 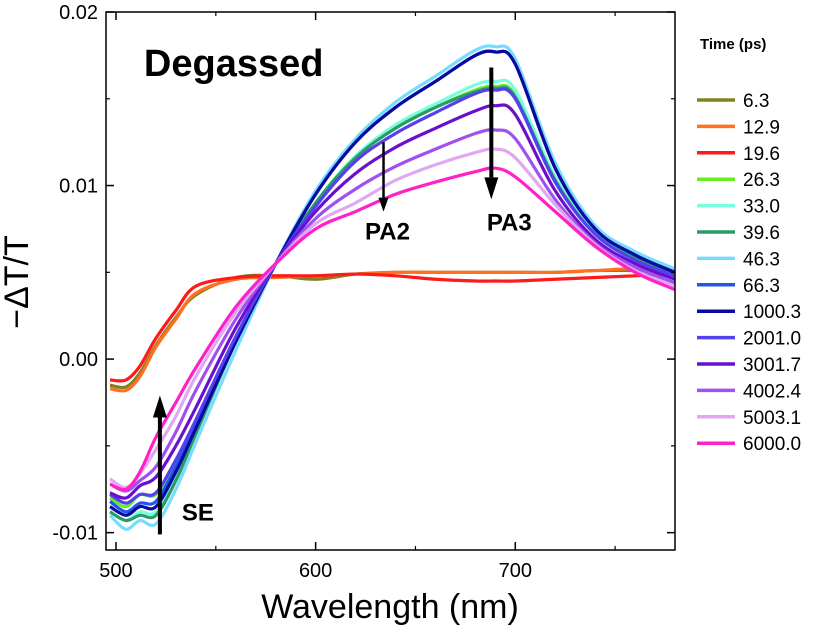 I want to click on legend-label-6.3: 6.3, so click(x=756, y=101).